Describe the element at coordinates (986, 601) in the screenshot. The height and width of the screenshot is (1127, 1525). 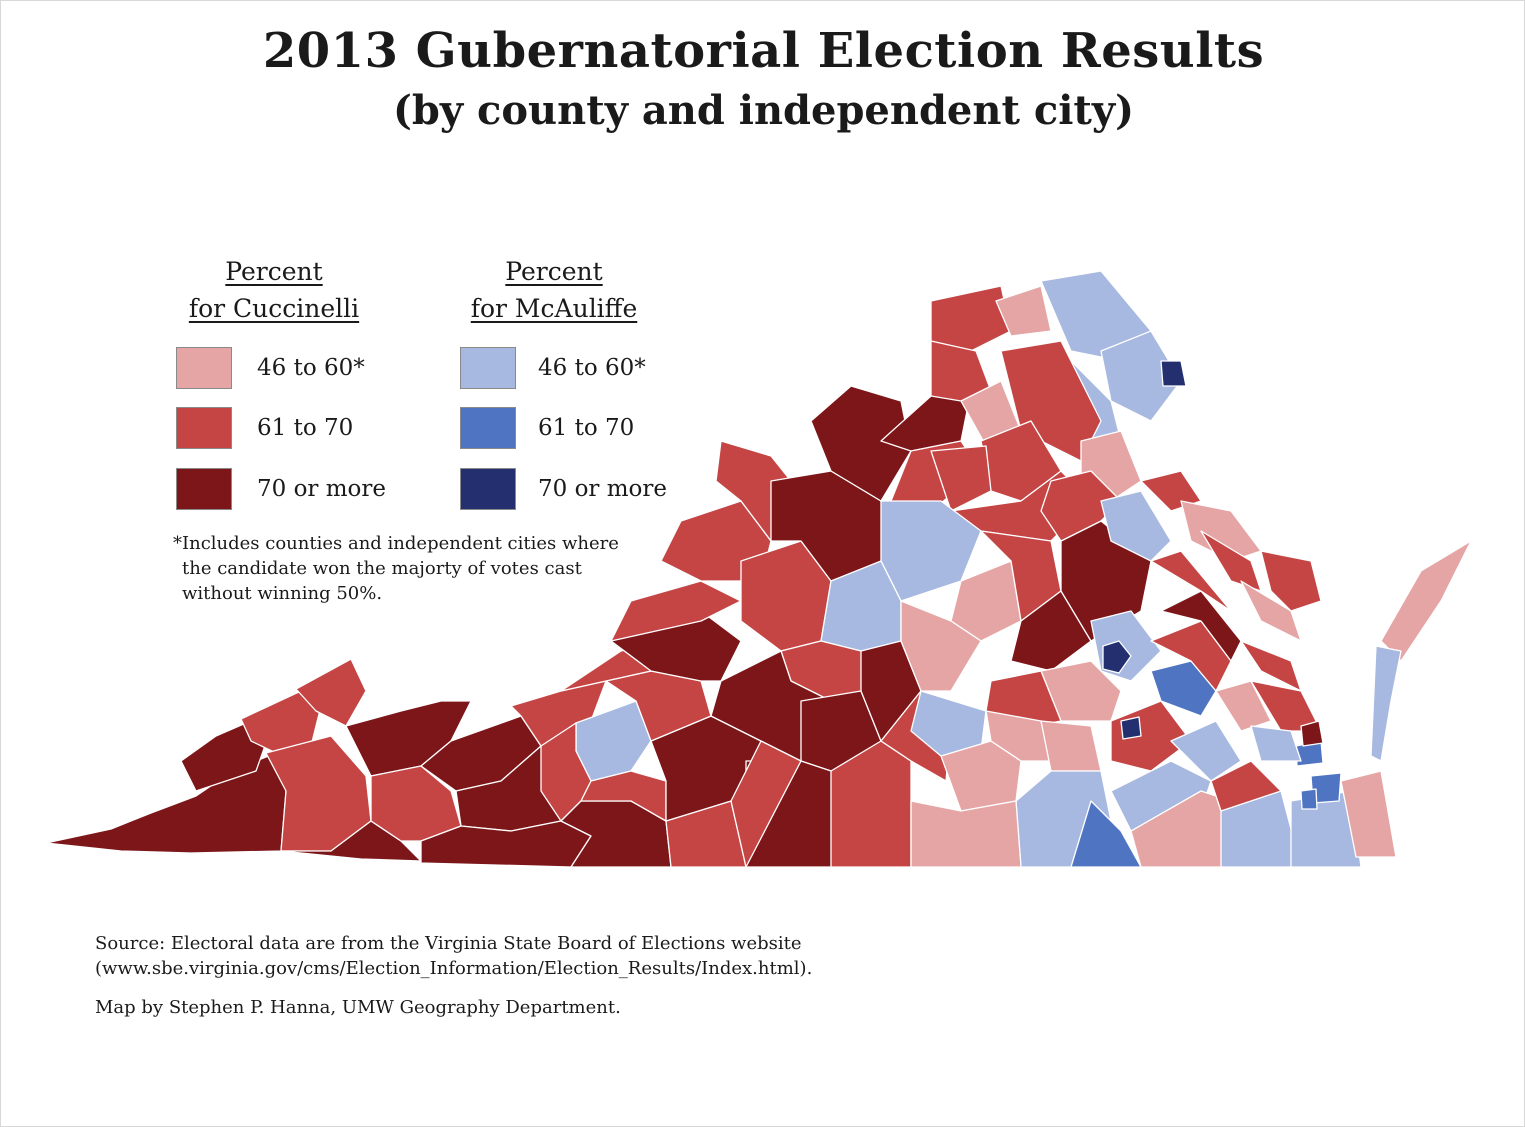
I see `region-fluvanna` at that location.